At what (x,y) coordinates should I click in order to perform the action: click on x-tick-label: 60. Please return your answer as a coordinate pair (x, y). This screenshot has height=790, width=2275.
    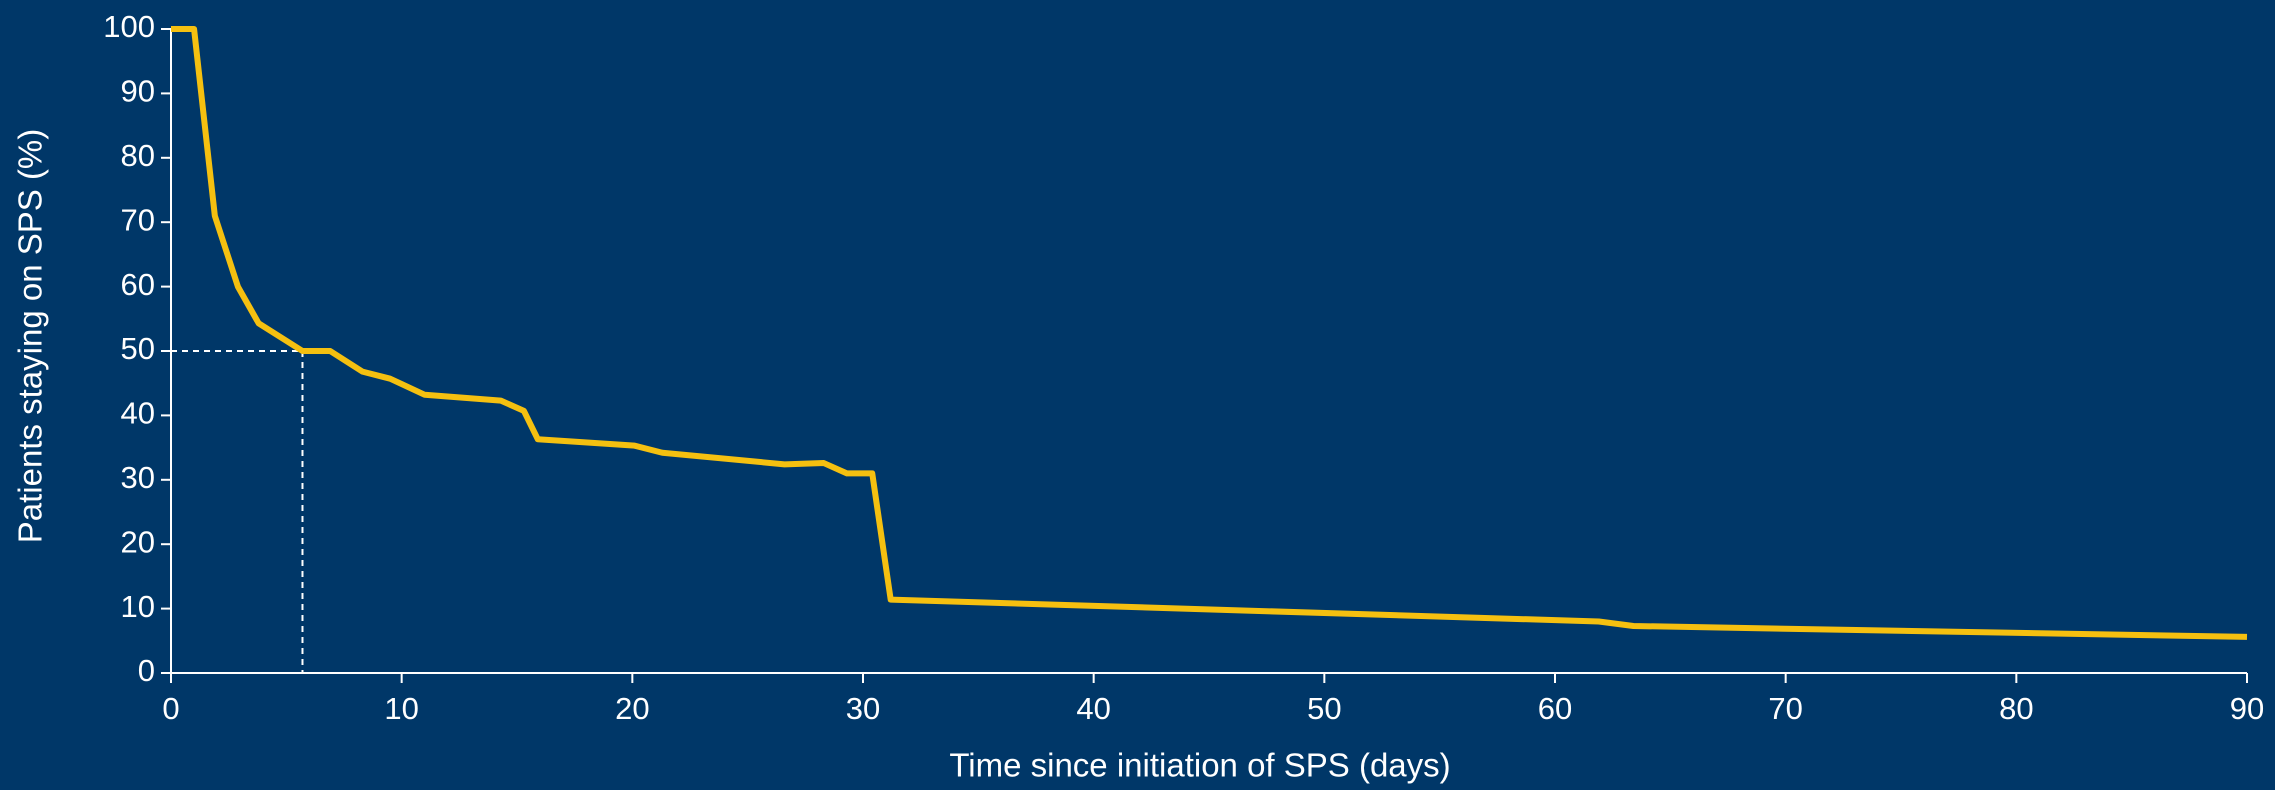
    Looking at the image, I should click on (1555, 708).